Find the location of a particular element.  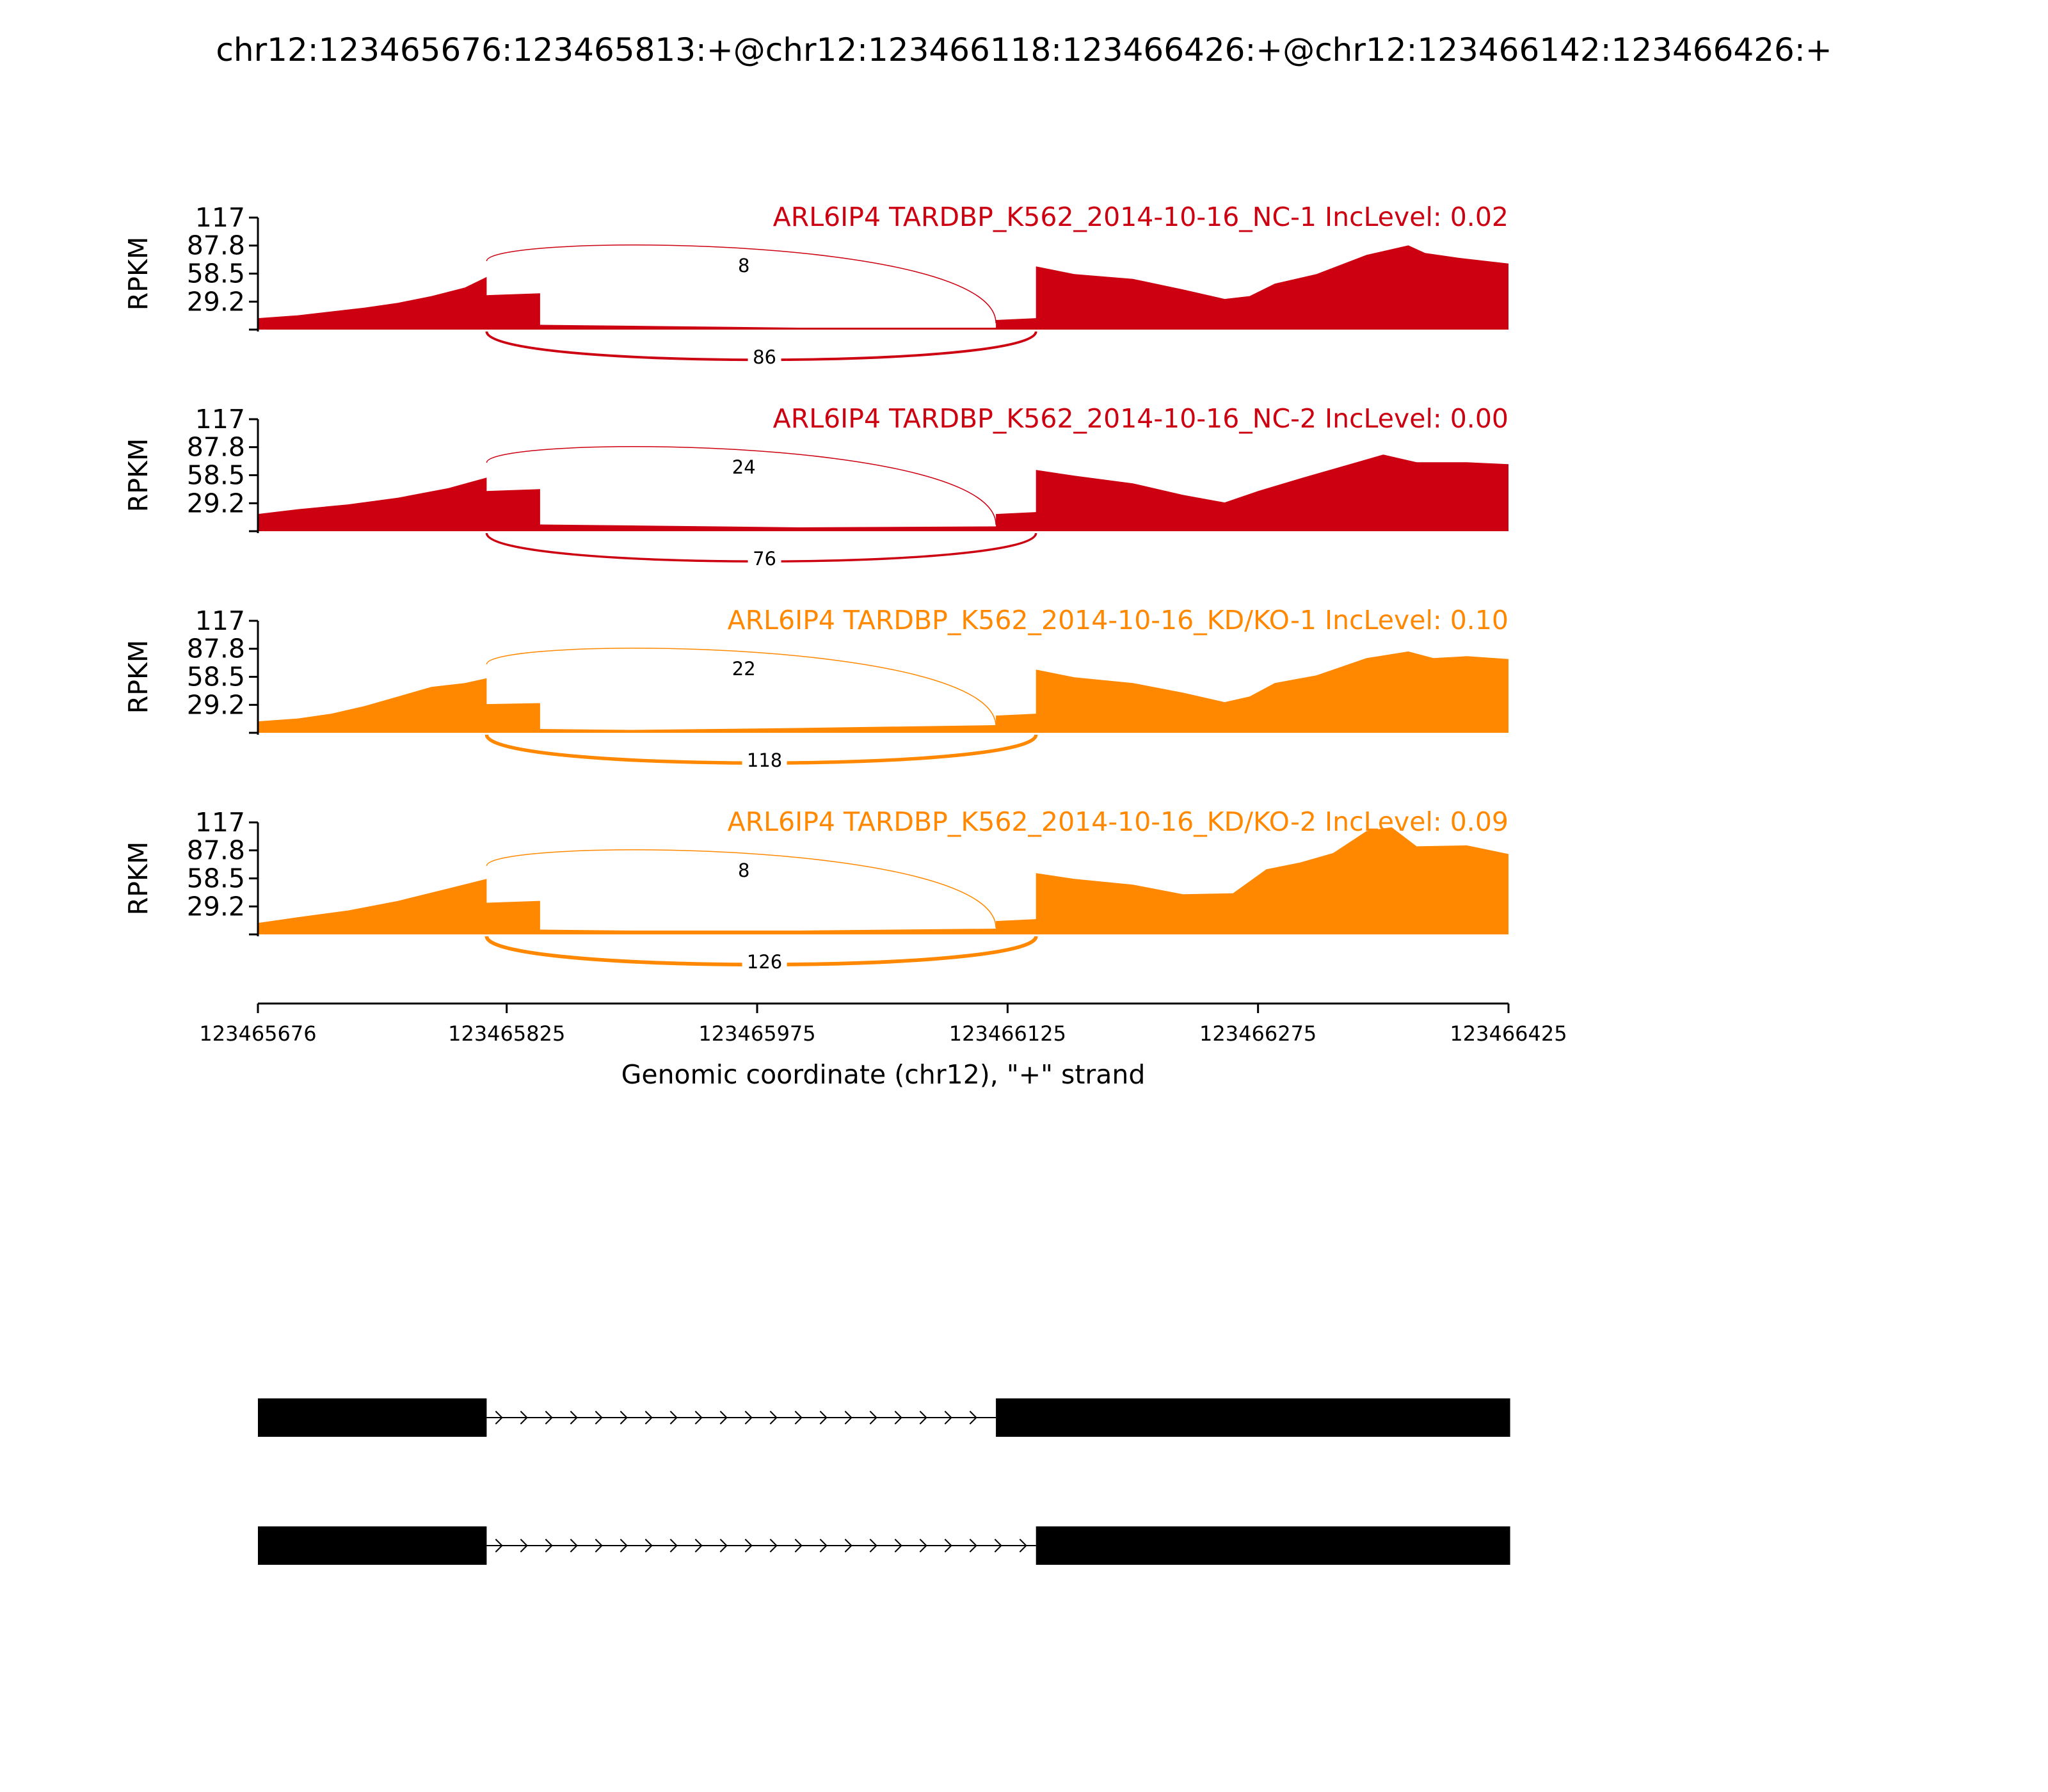

x-tick-label: 123466275 is located at coordinates (1257, 1033).